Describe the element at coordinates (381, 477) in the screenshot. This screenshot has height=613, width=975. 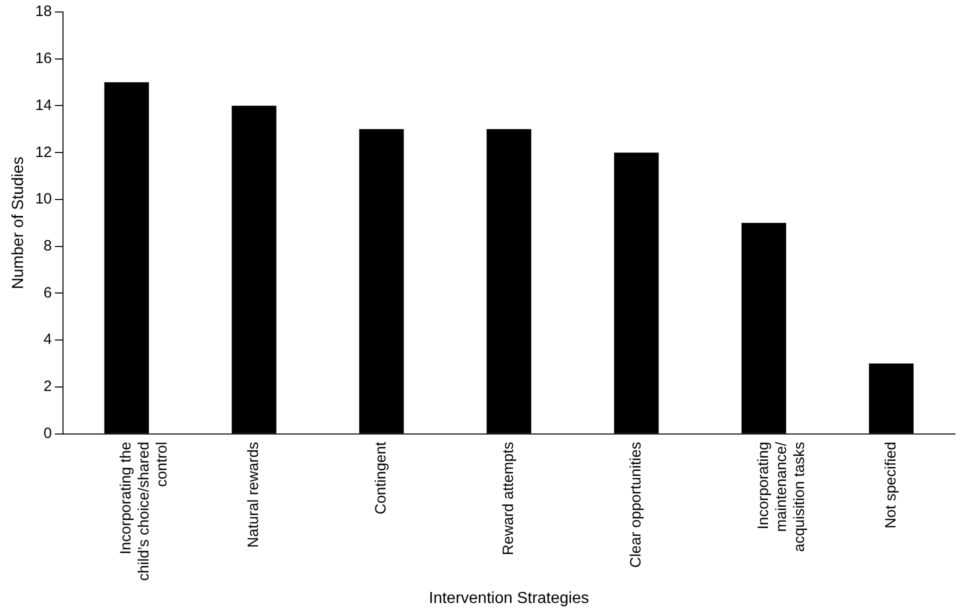
I see `x-tick-label: Contingent` at that location.